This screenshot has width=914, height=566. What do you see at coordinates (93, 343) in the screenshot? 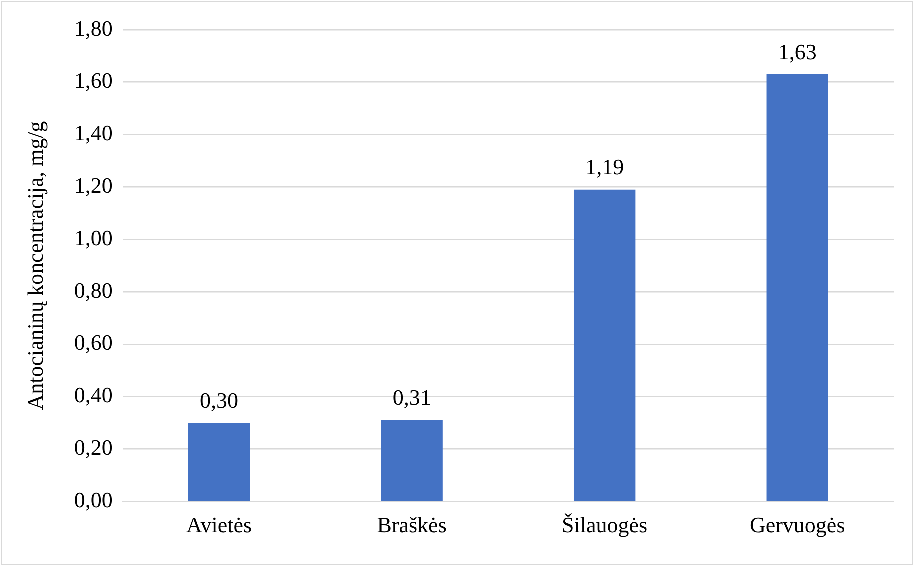
I see `y-tick-label: 0,60` at bounding box center [93, 343].